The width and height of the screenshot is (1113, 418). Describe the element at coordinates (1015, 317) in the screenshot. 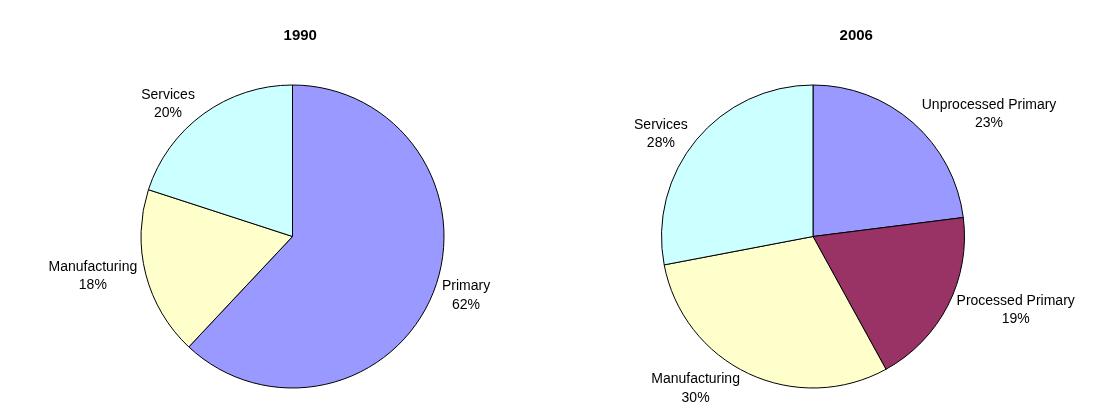

I see `data-label: 19%` at that location.